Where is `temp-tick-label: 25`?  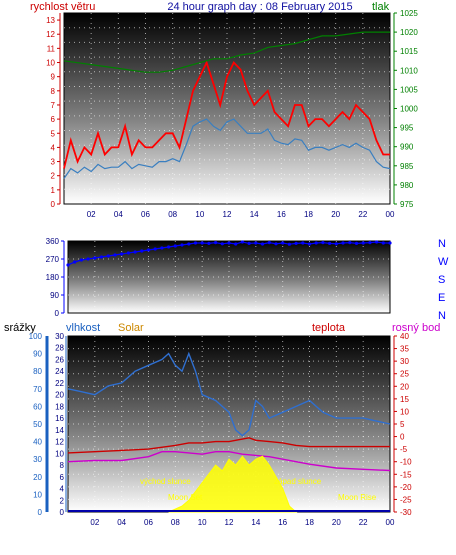 temp-tick-label: 25 is located at coordinates (404, 374).